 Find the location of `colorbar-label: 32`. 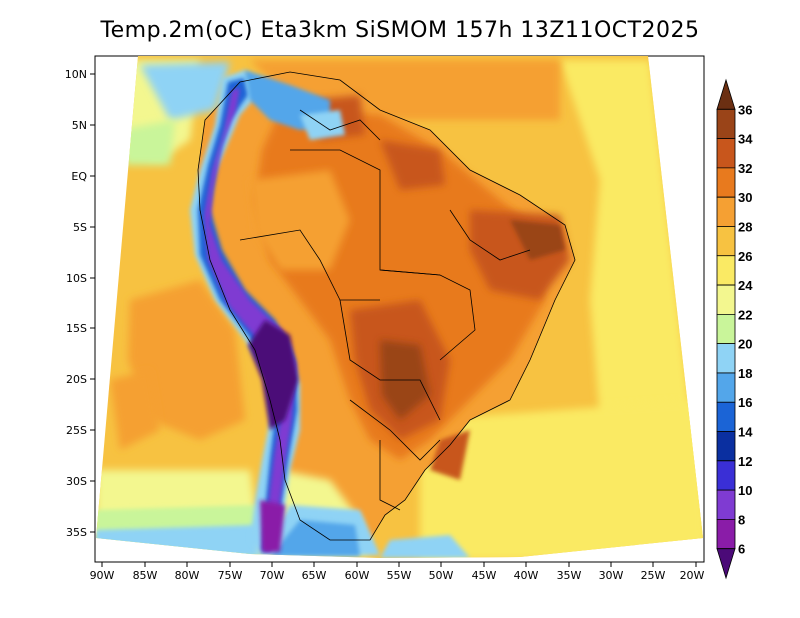

colorbar-label: 32 is located at coordinates (745, 168).